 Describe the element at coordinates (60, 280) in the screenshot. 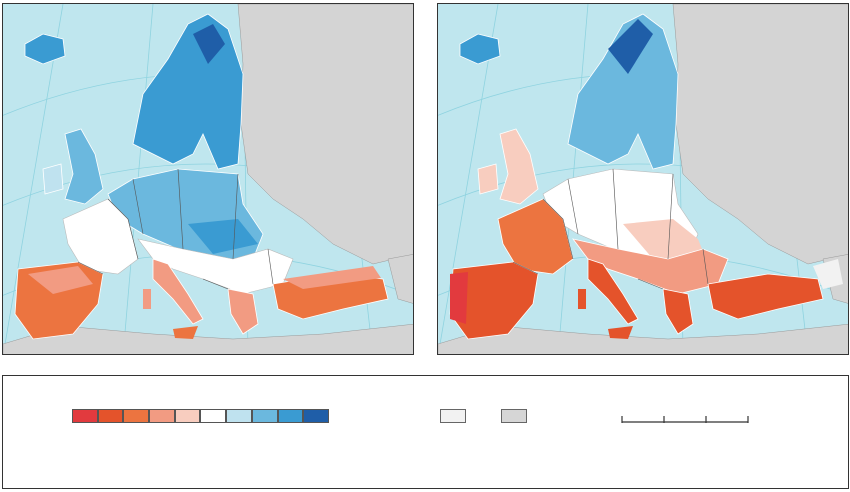

I see `iberia-north` at that location.